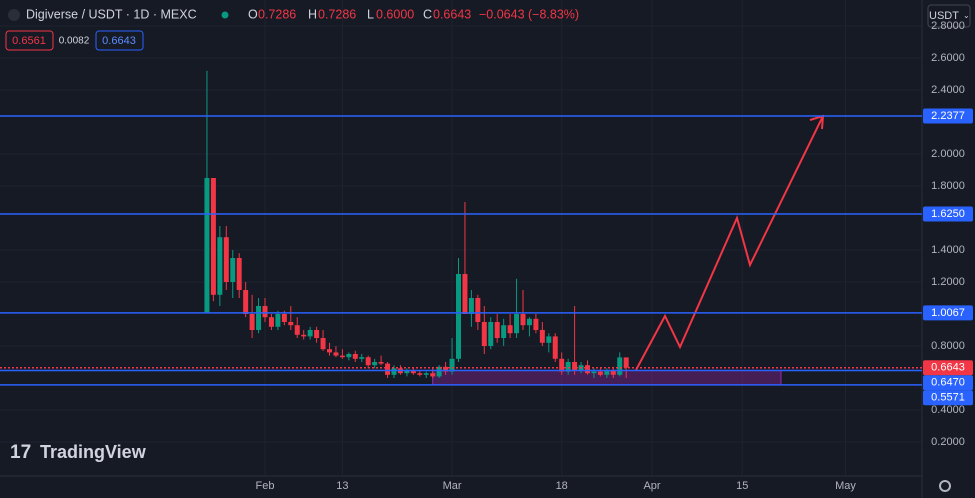  I want to click on settings-icon, so click(945, 486).